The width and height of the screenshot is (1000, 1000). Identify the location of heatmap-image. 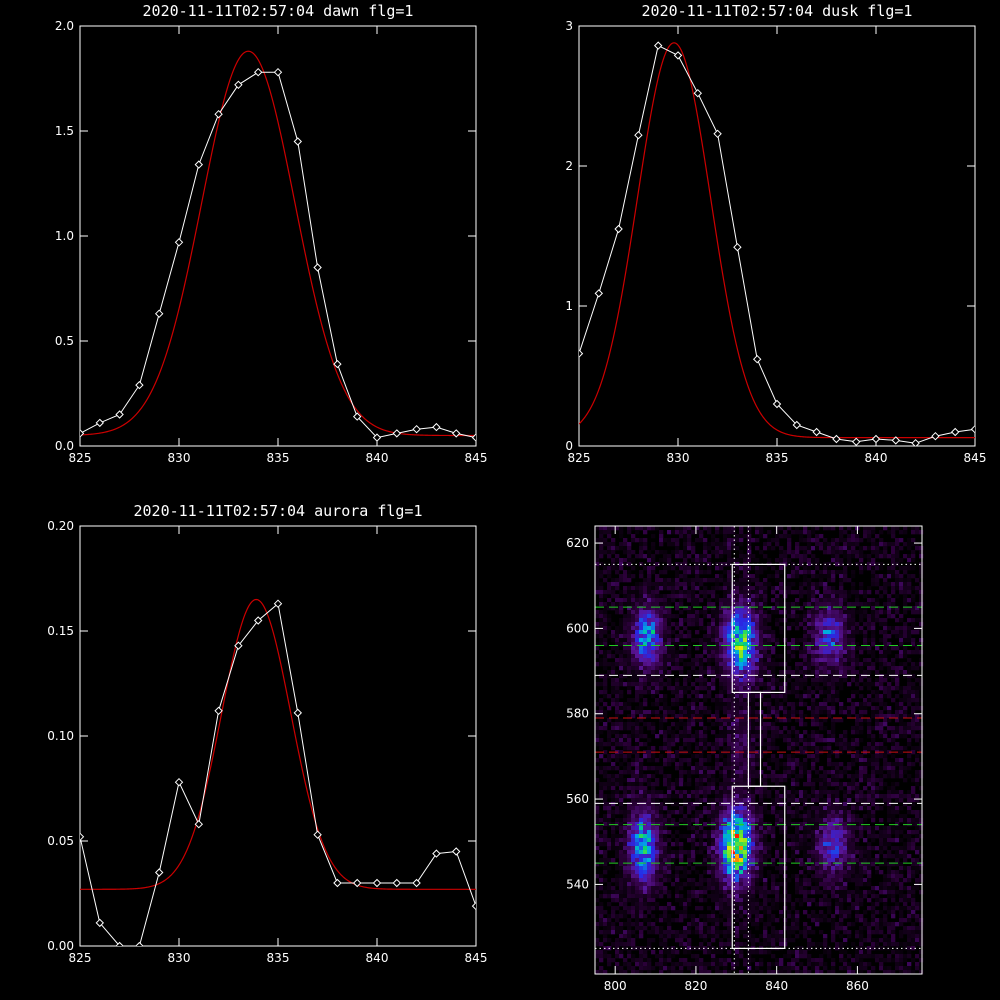
(759, 750).